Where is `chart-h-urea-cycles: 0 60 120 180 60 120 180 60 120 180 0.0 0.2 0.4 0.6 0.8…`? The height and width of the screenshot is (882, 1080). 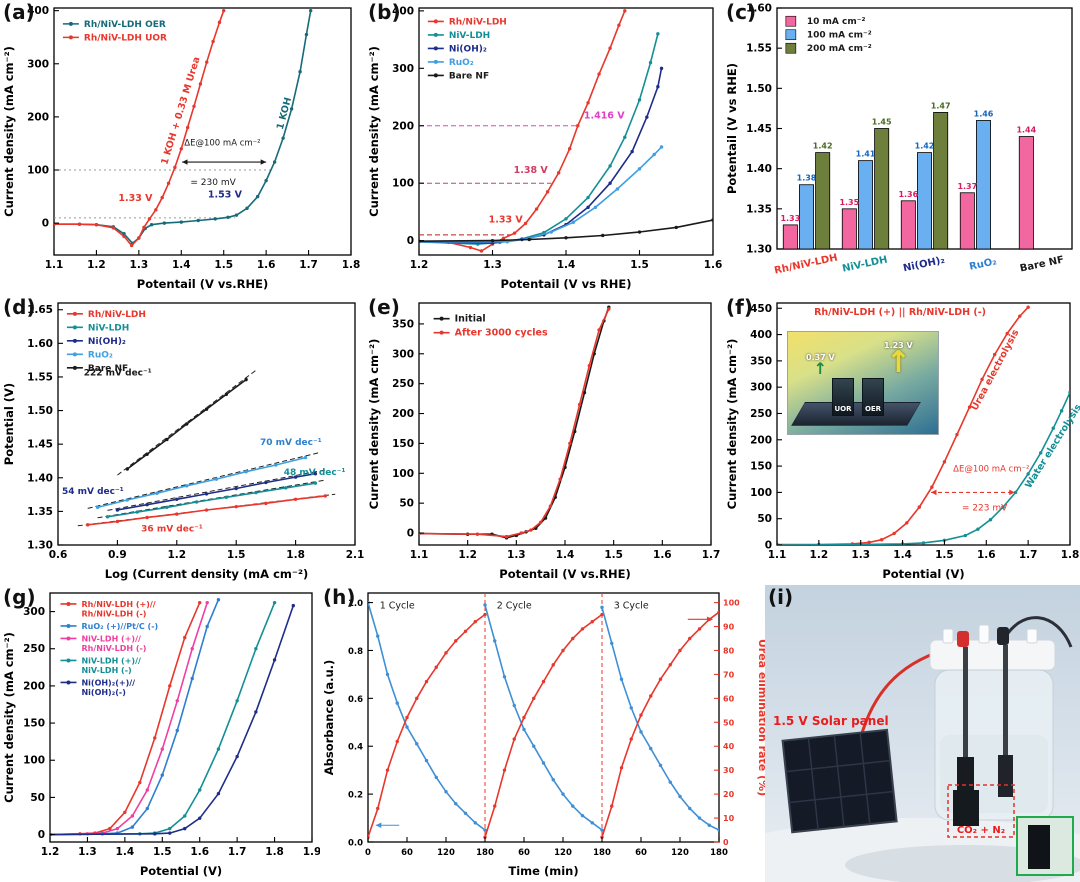 chart-h-urea-cycles: 0 60 120 180 60 120 180 60 120 180 0.0 0.2 0.4 0.6 0.8… is located at coordinates (544, 733).